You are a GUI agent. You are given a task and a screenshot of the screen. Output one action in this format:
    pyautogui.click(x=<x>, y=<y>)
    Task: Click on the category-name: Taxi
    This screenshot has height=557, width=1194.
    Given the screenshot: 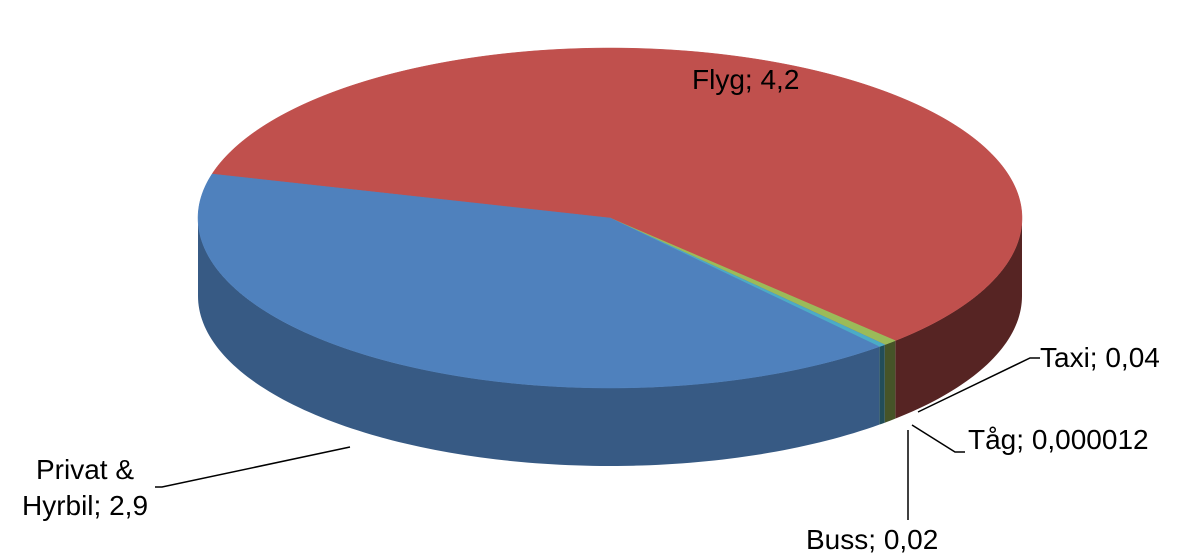 What is the action you would take?
    pyautogui.click(x=1065, y=357)
    